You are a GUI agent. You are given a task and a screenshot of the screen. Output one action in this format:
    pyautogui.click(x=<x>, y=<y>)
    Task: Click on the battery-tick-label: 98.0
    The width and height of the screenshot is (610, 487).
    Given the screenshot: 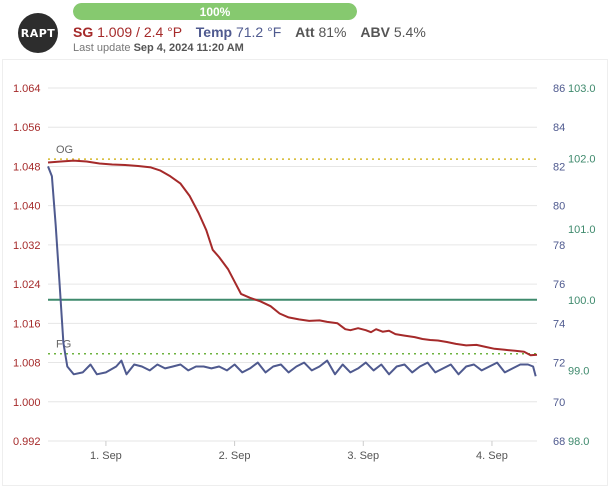 What is the action you would take?
    pyautogui.click(x=578, y=442)
    